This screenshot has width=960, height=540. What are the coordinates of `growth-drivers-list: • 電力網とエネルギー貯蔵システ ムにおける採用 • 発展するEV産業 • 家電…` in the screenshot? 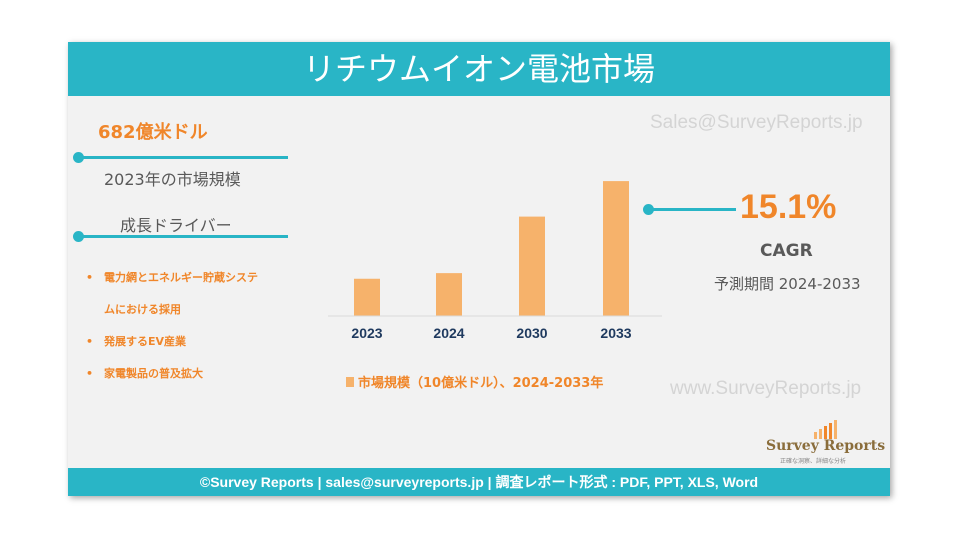 It's located at (194, 326).